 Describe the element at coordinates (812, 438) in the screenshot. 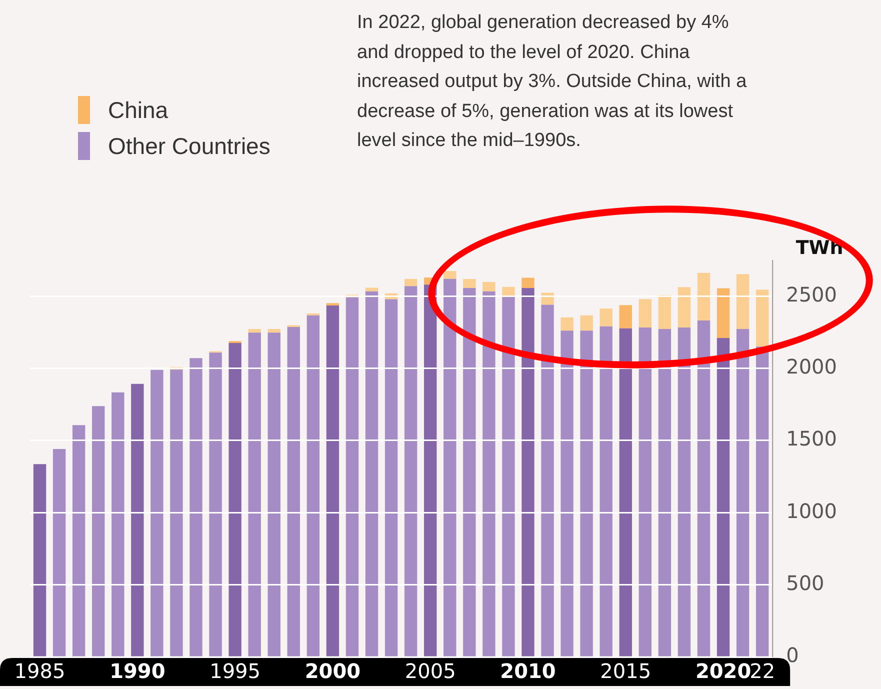

I see `y-tick-label: 1500` at that location.